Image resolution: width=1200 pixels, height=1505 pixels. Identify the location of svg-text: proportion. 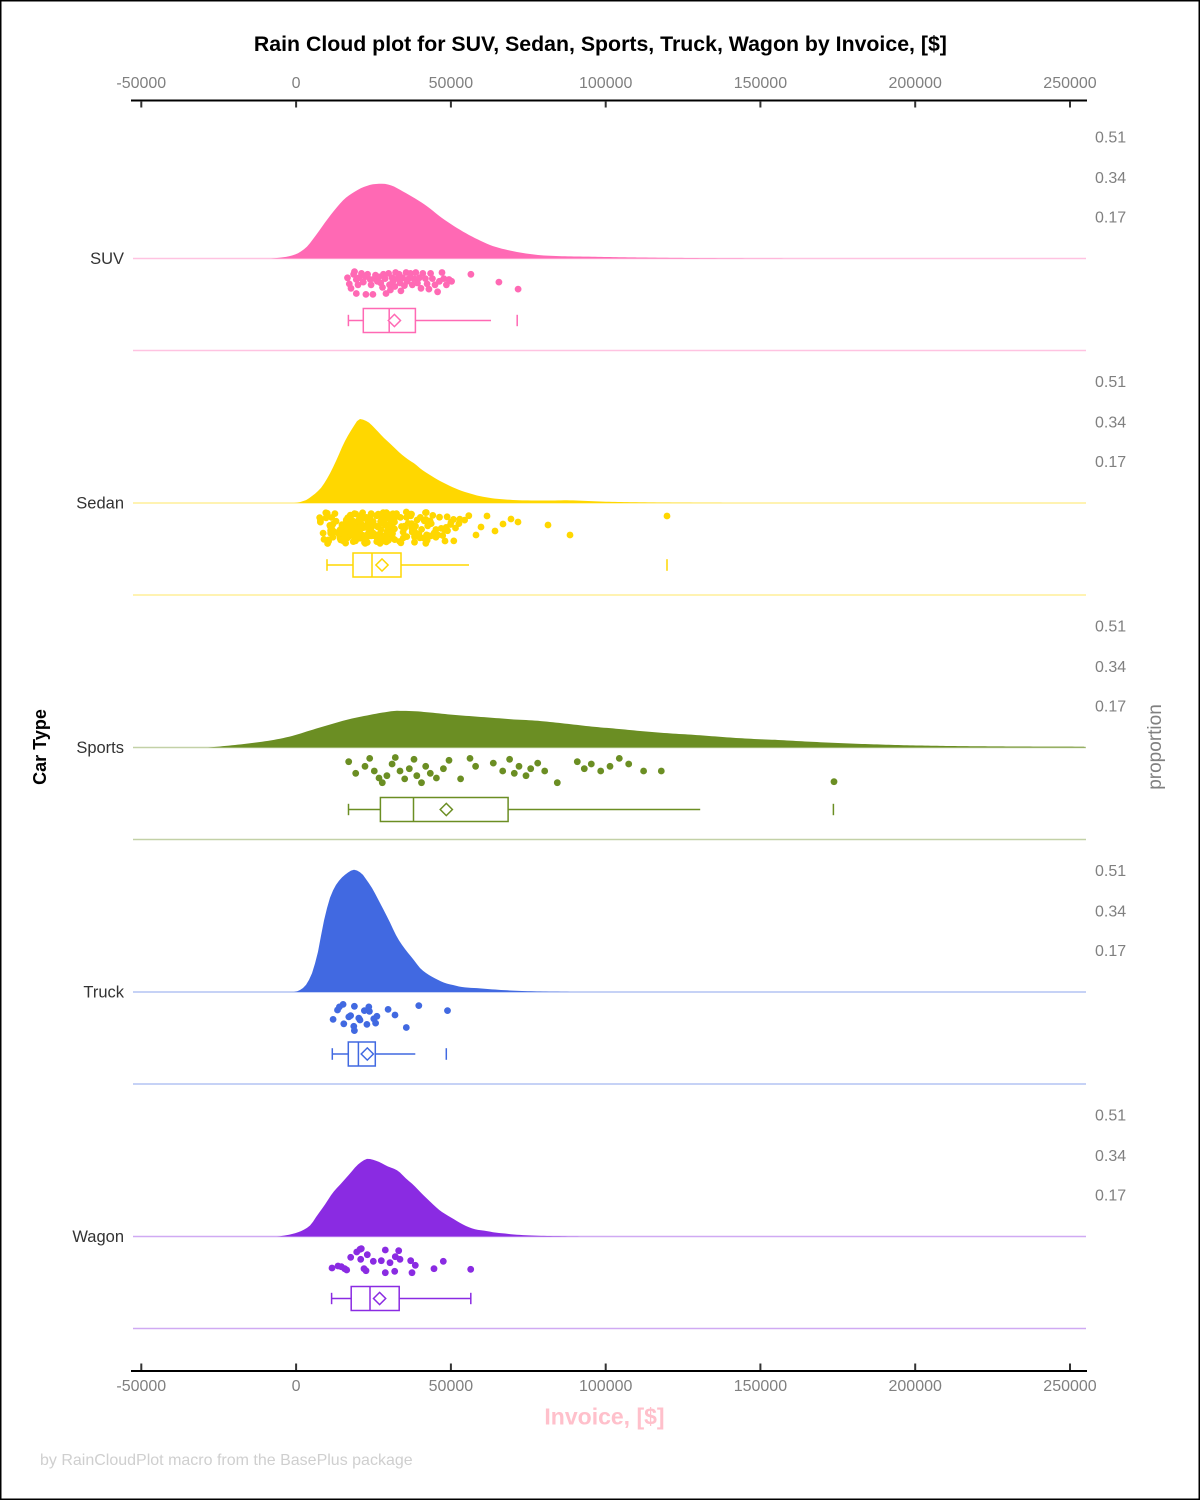
(1155, 747).